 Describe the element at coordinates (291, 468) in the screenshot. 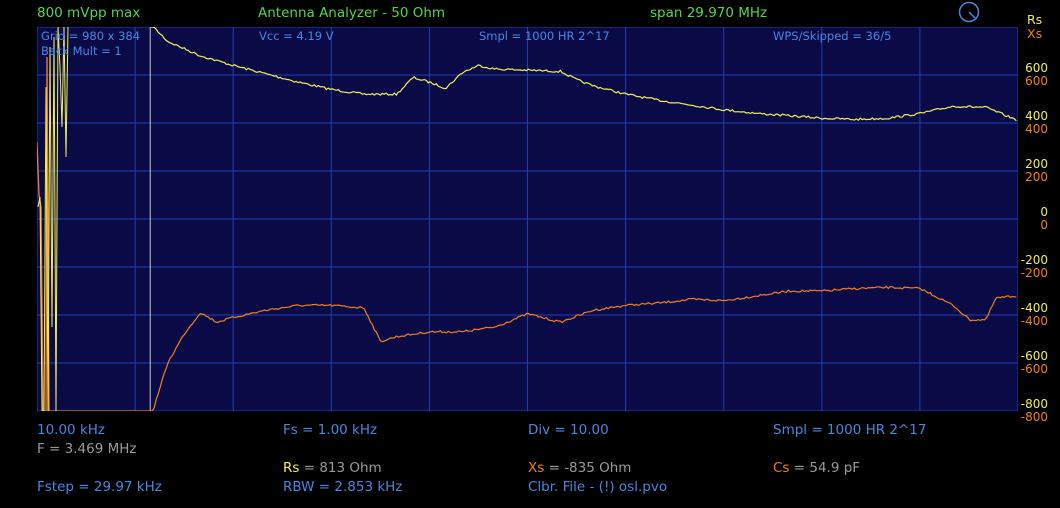

I see `rs-label: Rs` at that location.